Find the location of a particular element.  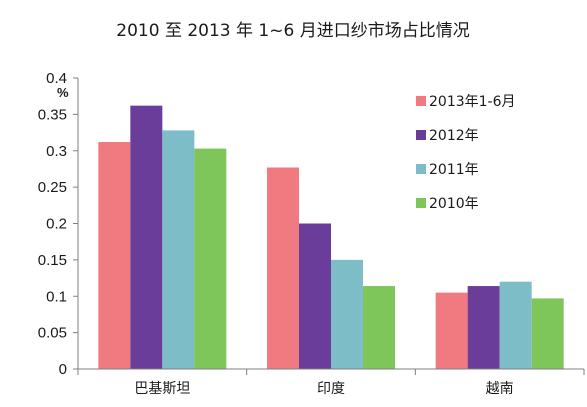

x-category-label: 越南 is located at coordinates (500, 389).